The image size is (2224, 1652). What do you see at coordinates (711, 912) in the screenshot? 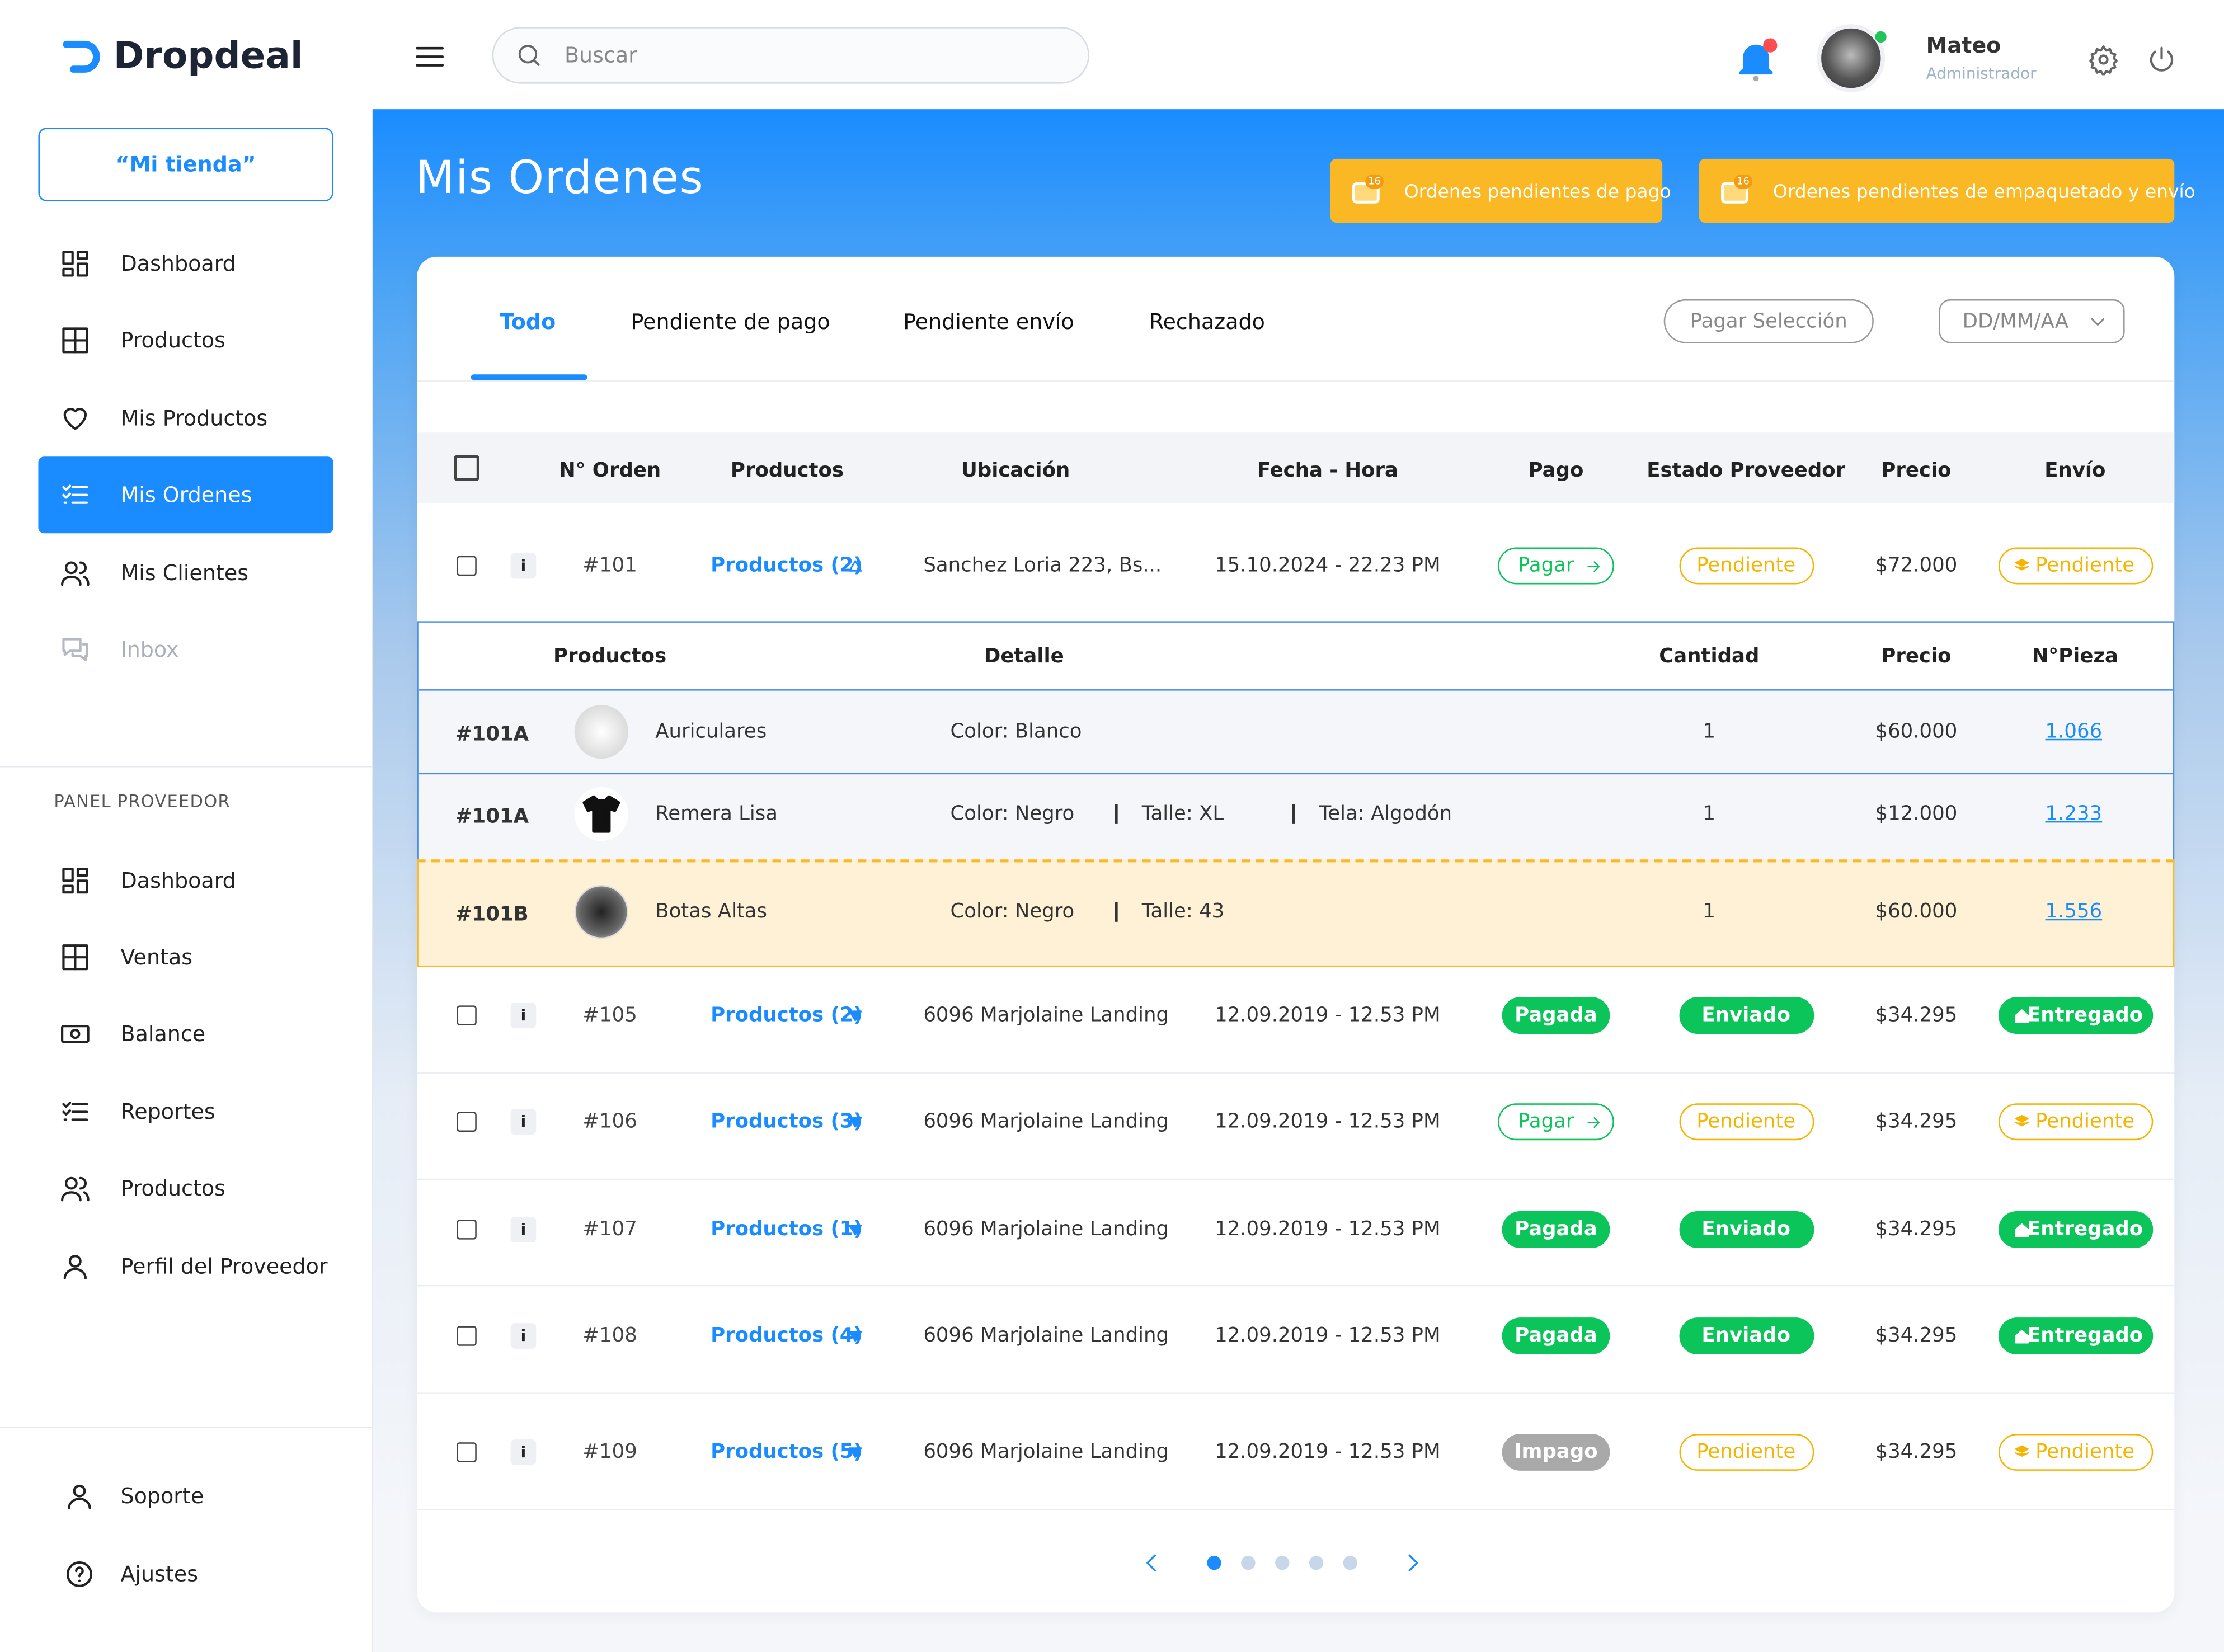
I see `item-name: Botas Altas` at bounding box center [711, 912].